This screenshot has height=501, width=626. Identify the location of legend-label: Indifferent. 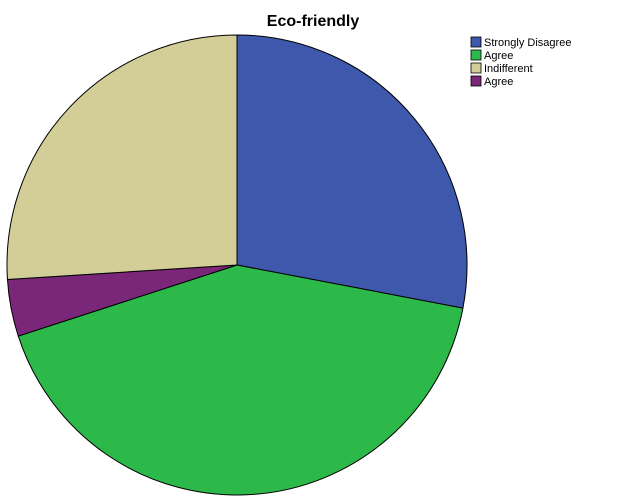
(508, 69).